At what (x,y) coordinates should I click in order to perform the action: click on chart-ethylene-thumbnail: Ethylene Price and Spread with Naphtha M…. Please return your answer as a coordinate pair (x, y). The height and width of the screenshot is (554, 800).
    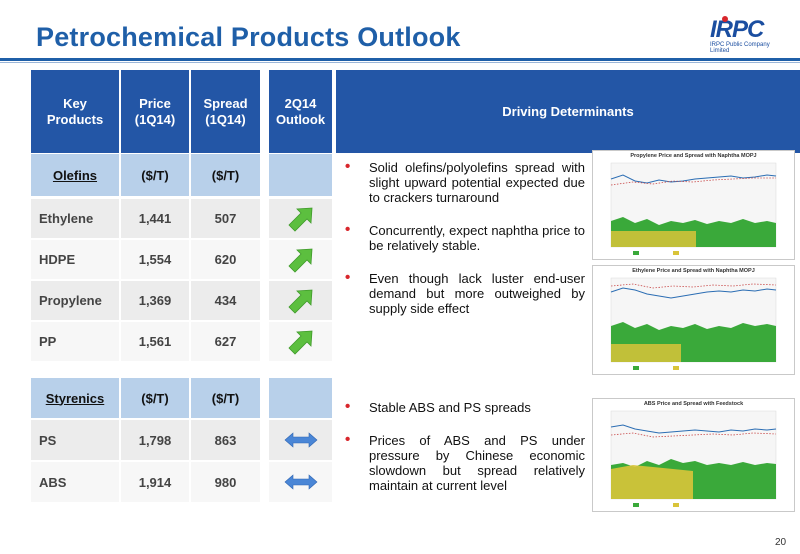
    Looking at the image, I should click on (693, 320).